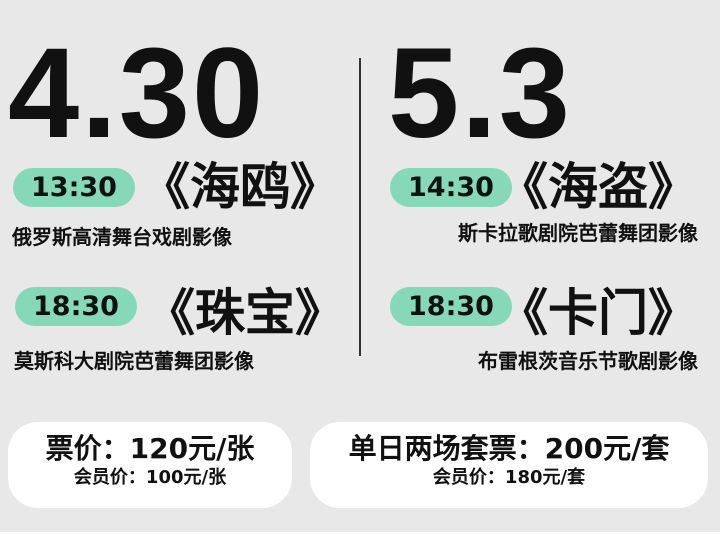 This screenshot has height=535, width=720. Describe the element at coordinates (122, 237) in the screenshot. I see `show-subtitle: 俄罗斯高清舞台戏剧影像` at that location.